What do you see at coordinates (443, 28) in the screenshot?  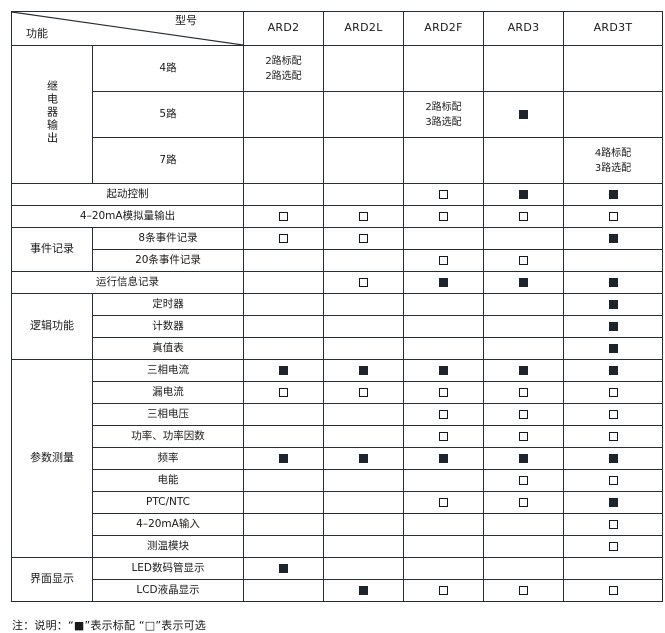 I see `column-header-ard2f: ARD2F` at bounding box center [443, 28].